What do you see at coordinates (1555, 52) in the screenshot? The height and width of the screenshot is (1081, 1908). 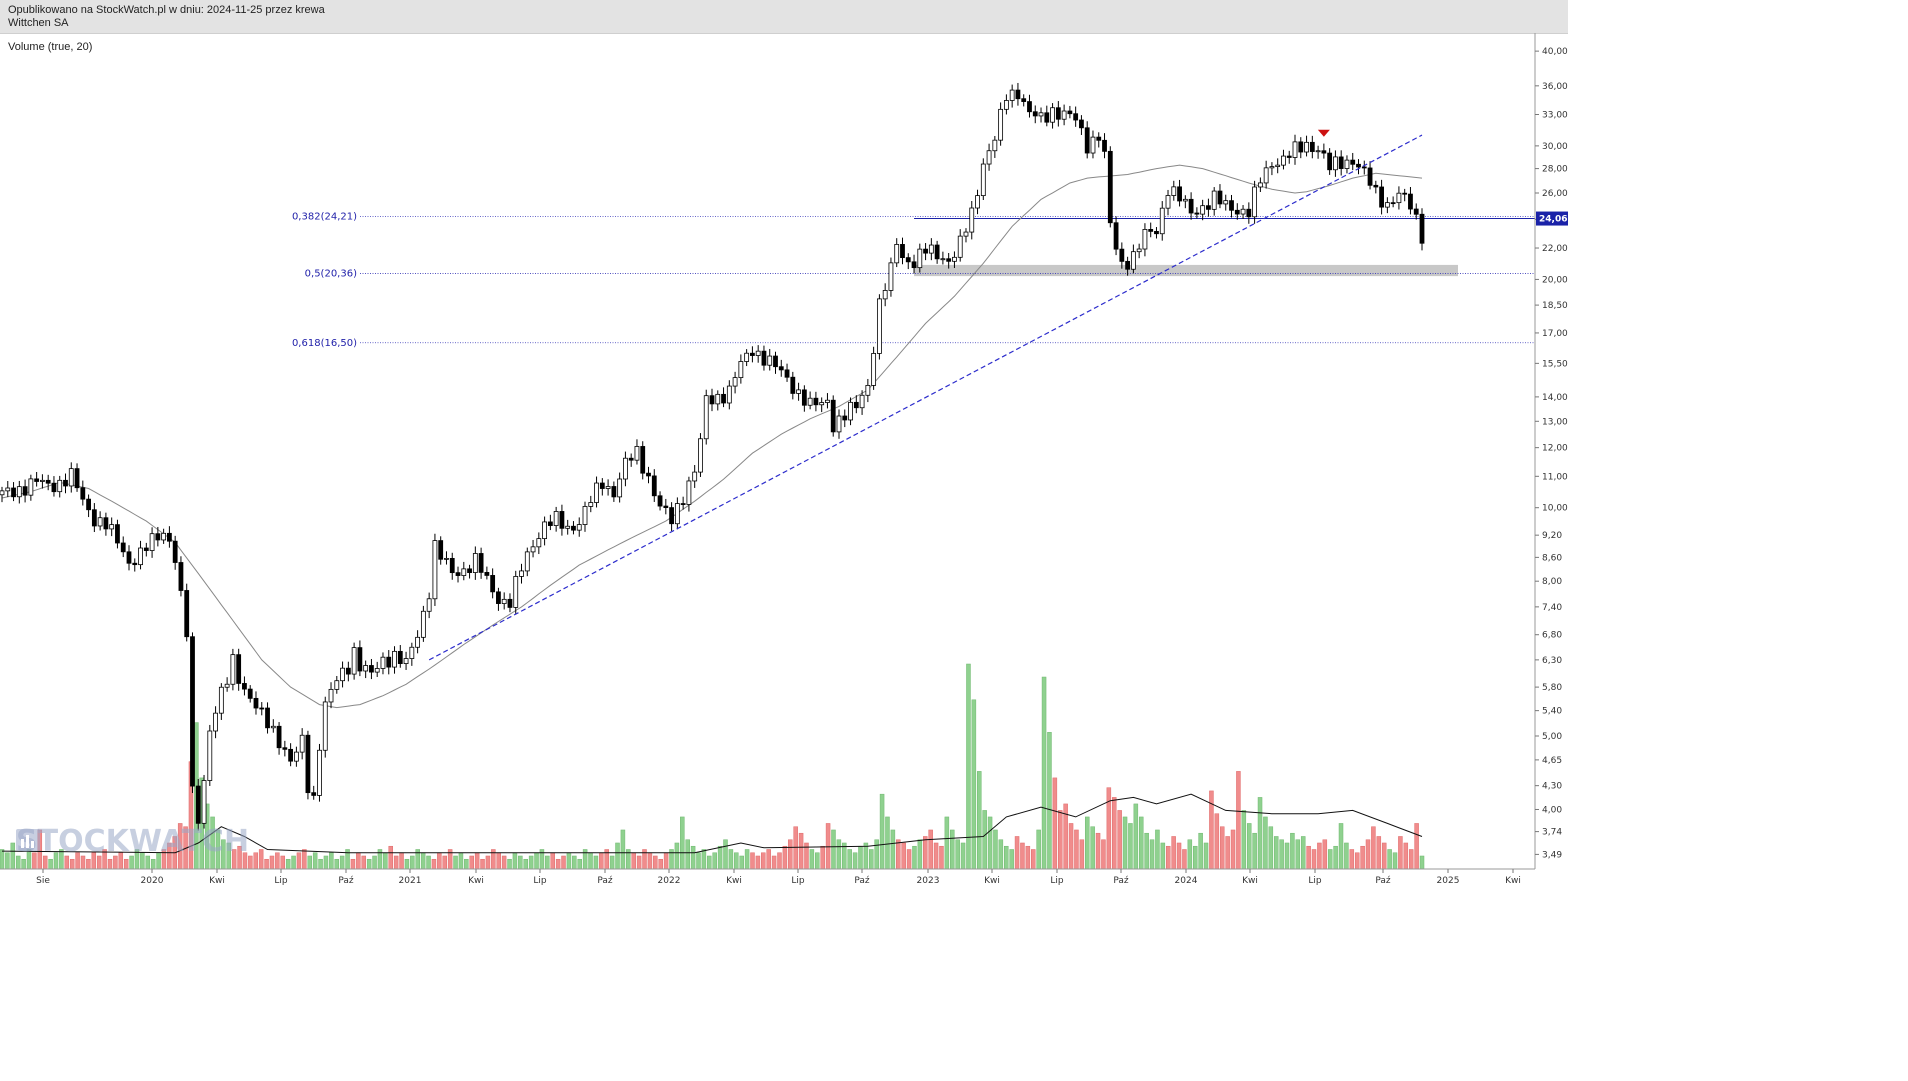 I see `y-tick-label: 40,00` at bounding box center [1555, 52].